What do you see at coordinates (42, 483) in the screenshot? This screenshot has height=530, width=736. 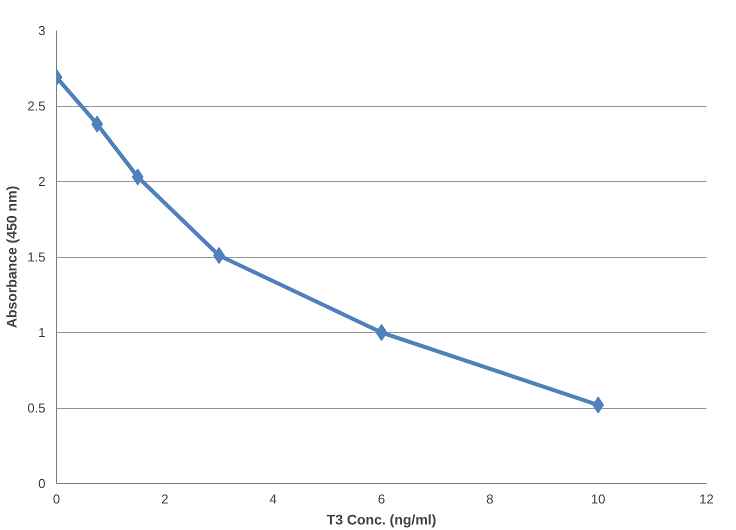 I see `y-tick-label: 0` at bounding box center [42, 483].